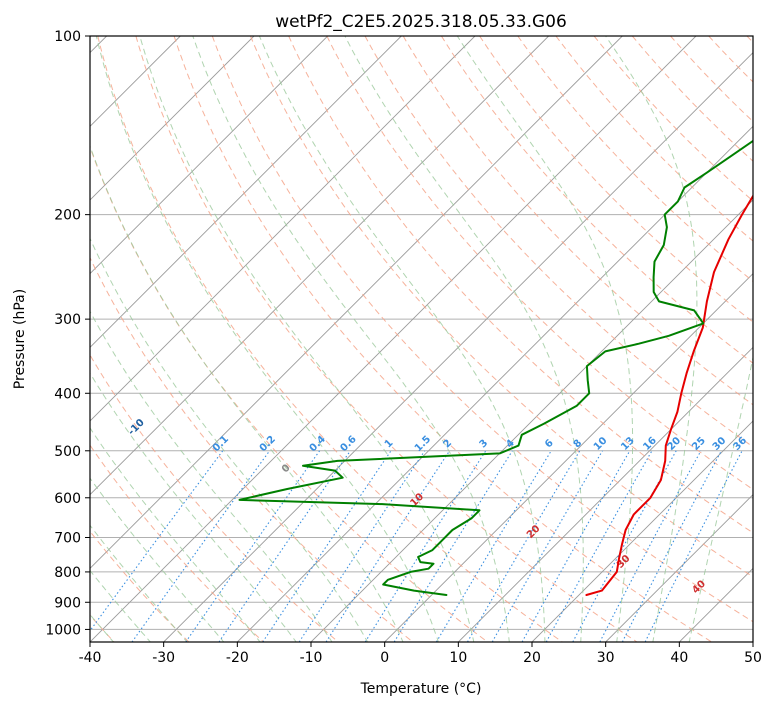 The width and height of the screenshot is (775, 712). Describe the element at coordinates (67, 37) in the screenshot. I see `y-tick-label: 100` at that location.